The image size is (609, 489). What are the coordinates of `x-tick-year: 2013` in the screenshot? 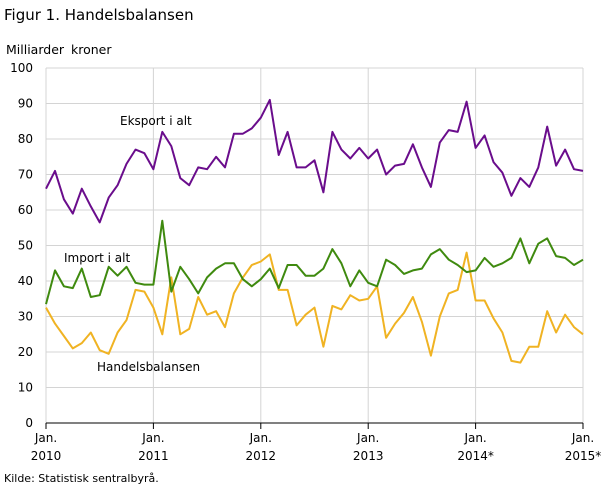 It's located at (368, 456).